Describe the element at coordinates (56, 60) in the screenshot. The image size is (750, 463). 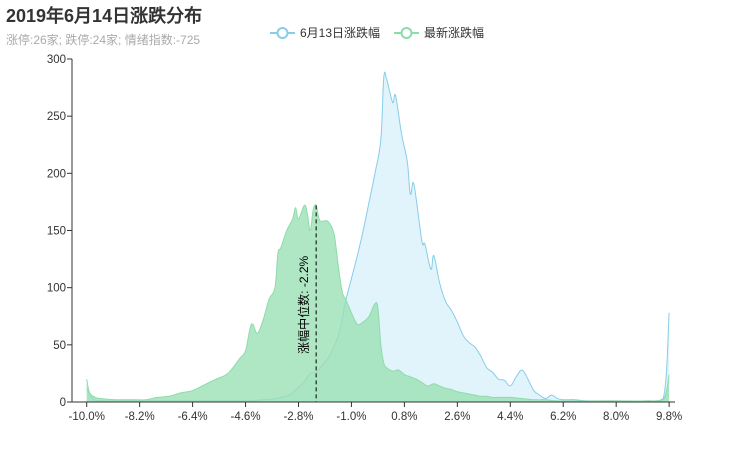
I see `y-tick-label: 300` at that location.